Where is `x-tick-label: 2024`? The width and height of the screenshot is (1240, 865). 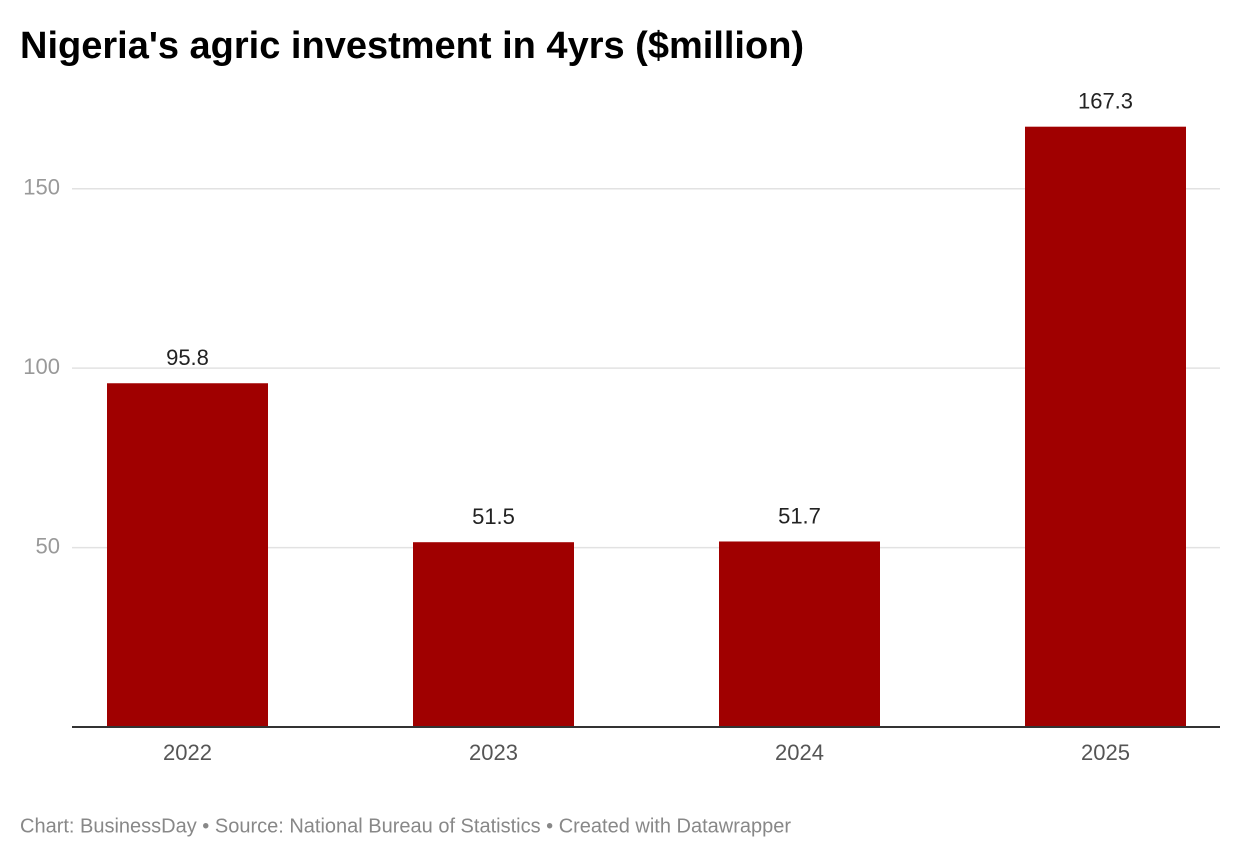
x-tick-label: 2024 is located at coordinates (799, 752).